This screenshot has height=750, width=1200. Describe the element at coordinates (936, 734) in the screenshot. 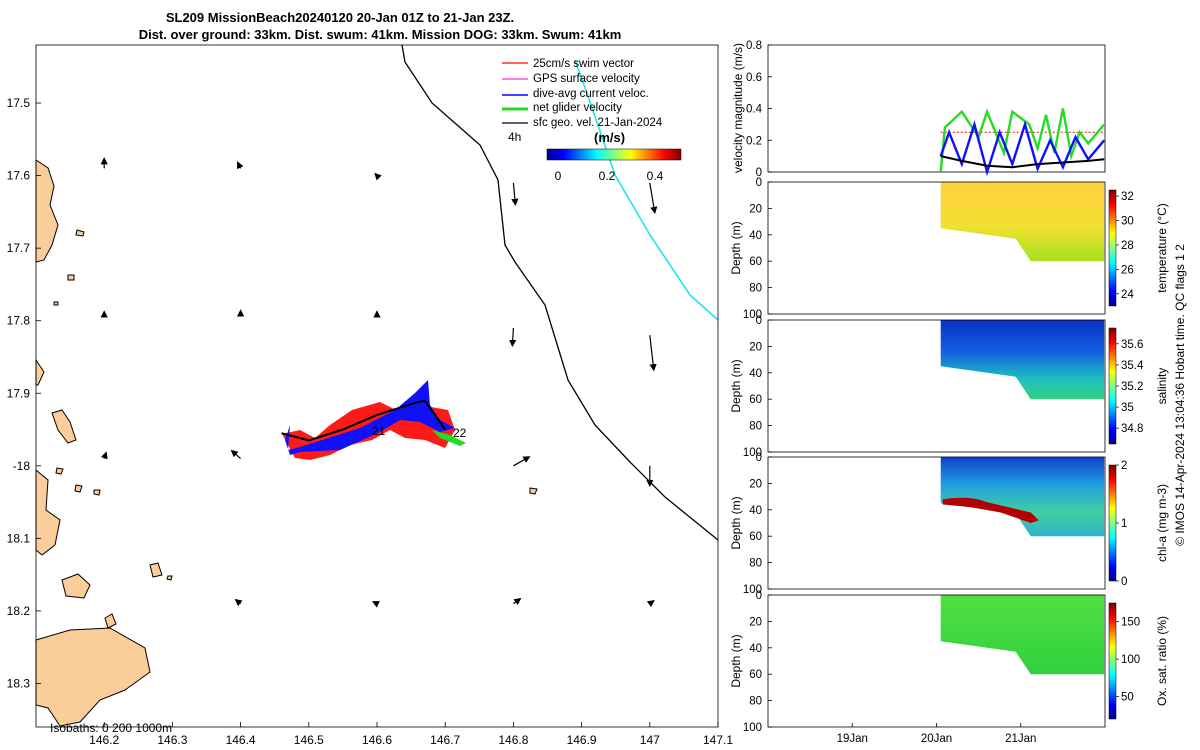

I see `date-x-ticks: 19Jan 20Jan 21Jan` at that location.